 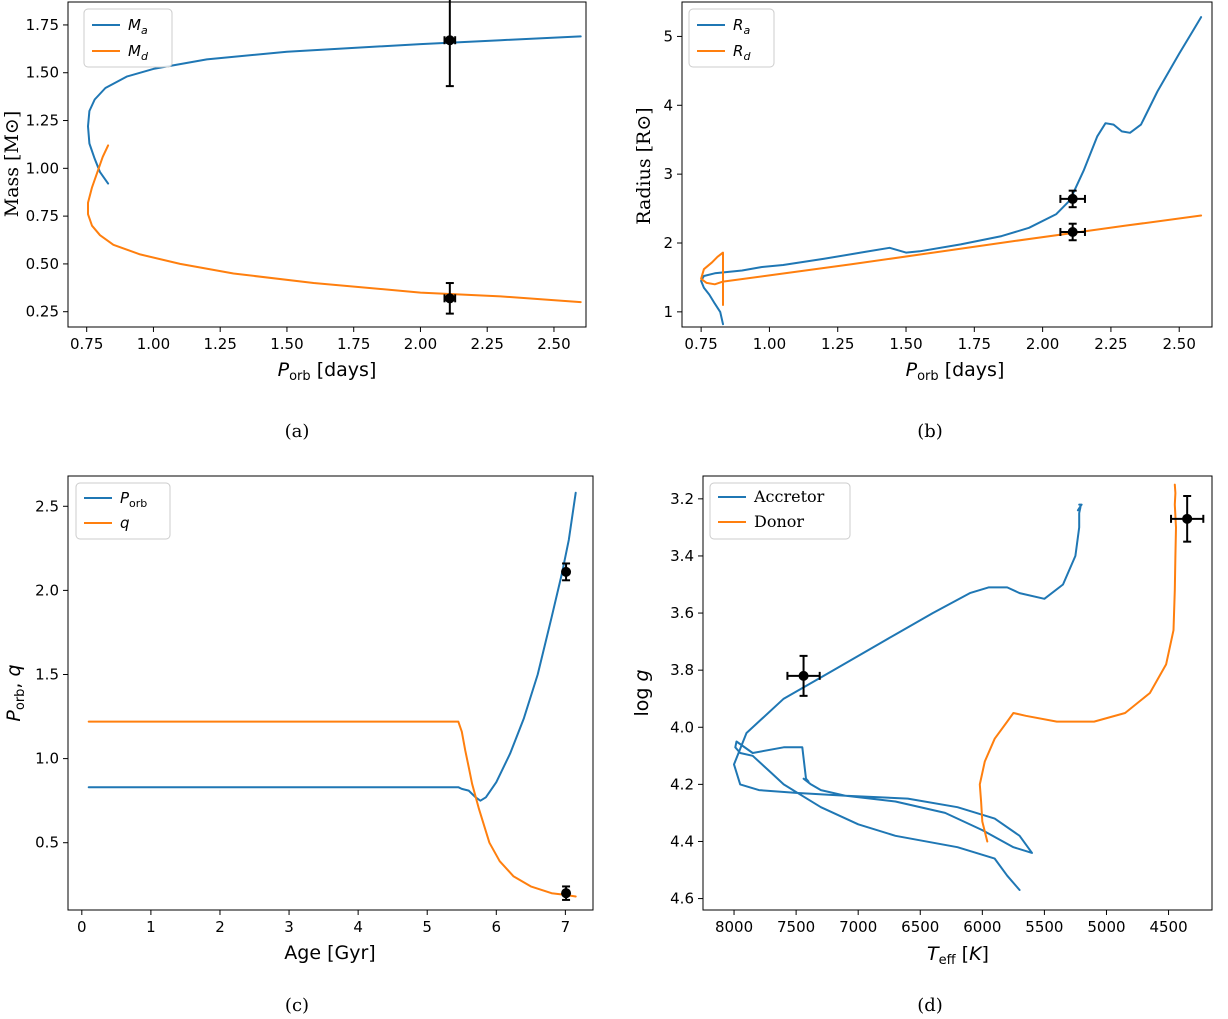 What do you see at coordinates (42, 264) in the screenshot?
I see `y-tick-label: 0.50` at bounding box center [42, 264].